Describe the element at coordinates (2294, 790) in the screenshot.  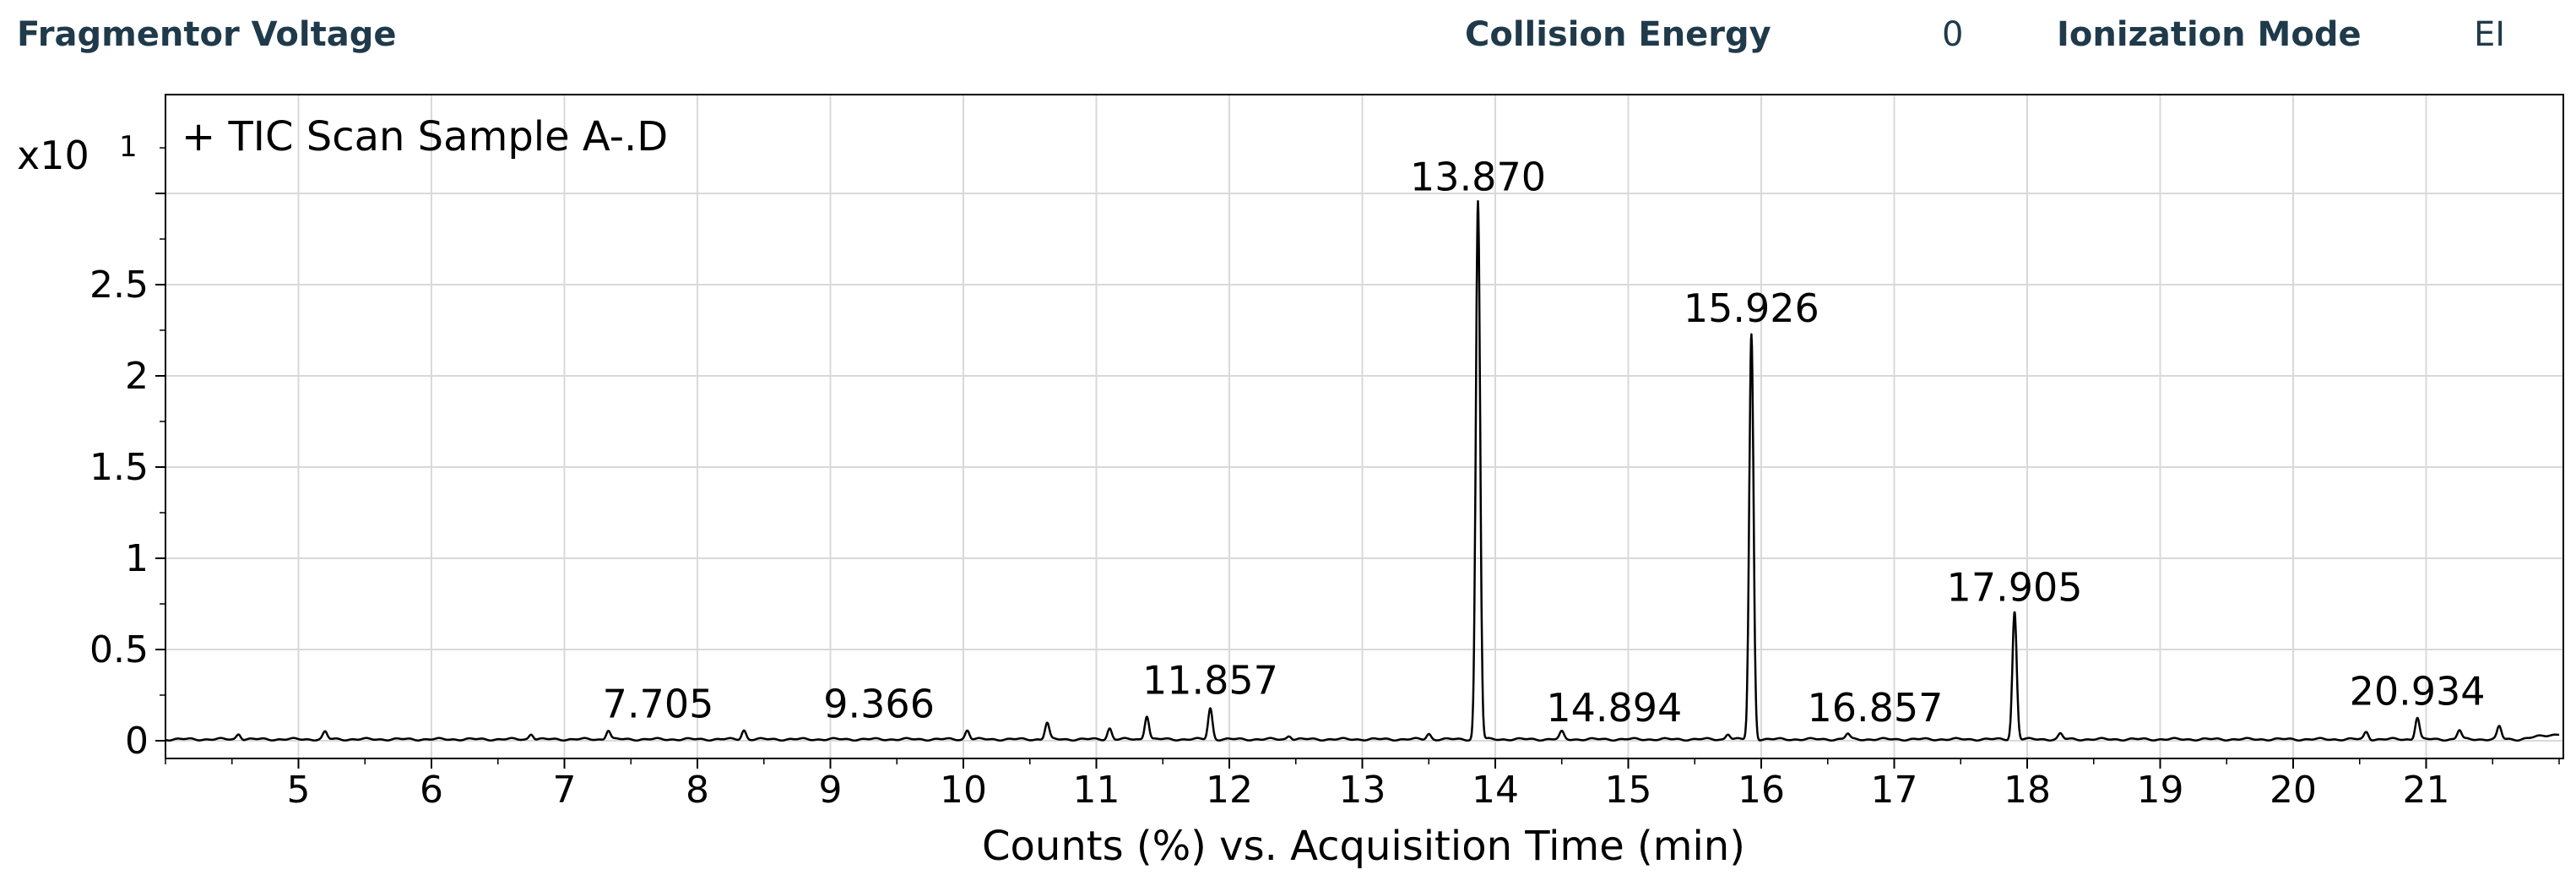
I see `x-tick-label: 20` at that location.